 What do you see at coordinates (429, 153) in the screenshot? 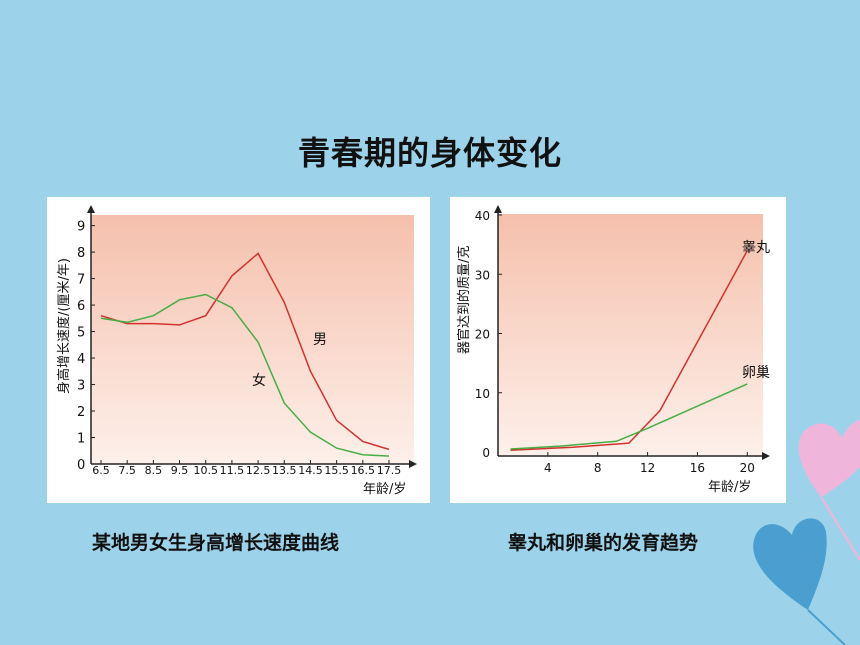
I see `page-title: 青春期的身体变化` at bounding box center [429, 153].